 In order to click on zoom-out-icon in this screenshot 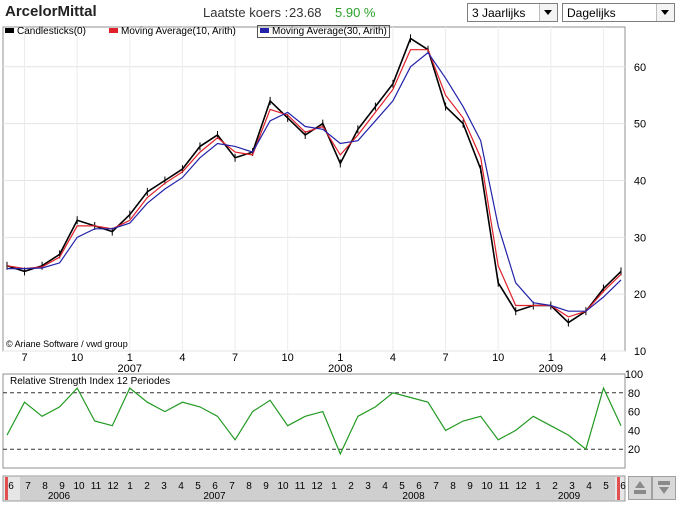, I will do `click(640, 488)`.